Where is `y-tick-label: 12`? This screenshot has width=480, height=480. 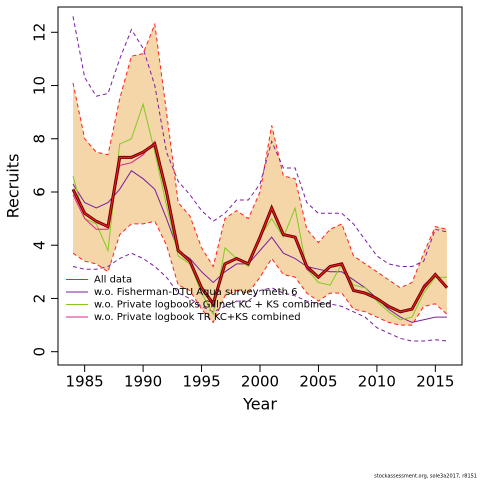
y-tick-label: 12 is located at coordinates (39, 32).